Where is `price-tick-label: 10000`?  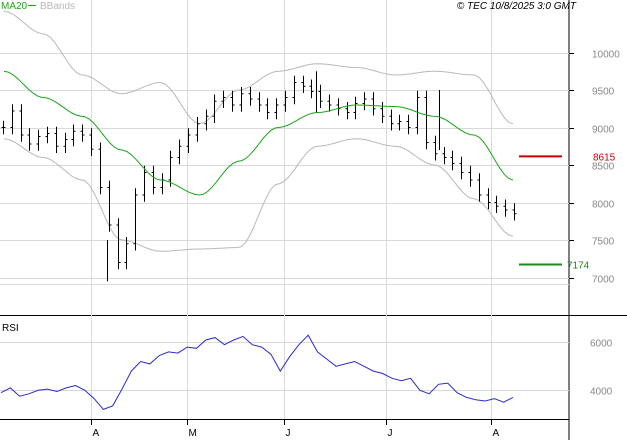 price-tick-label: 10000 is located at coordinates (606, 55).